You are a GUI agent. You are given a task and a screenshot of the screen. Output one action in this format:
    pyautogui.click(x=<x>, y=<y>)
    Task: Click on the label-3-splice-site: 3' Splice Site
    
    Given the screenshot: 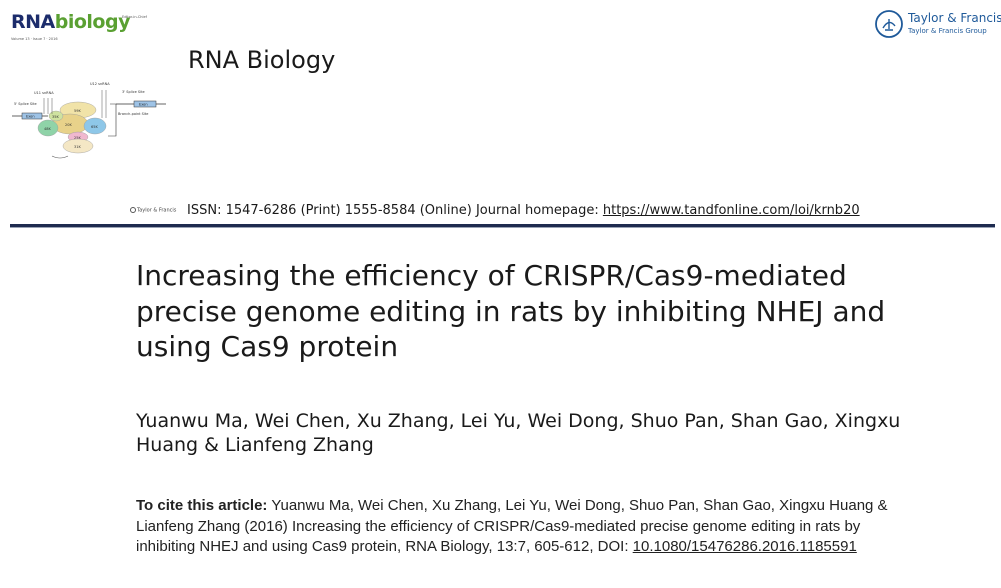 What is the action you would take?
    pyautogui.click(x=133, y=92)
    